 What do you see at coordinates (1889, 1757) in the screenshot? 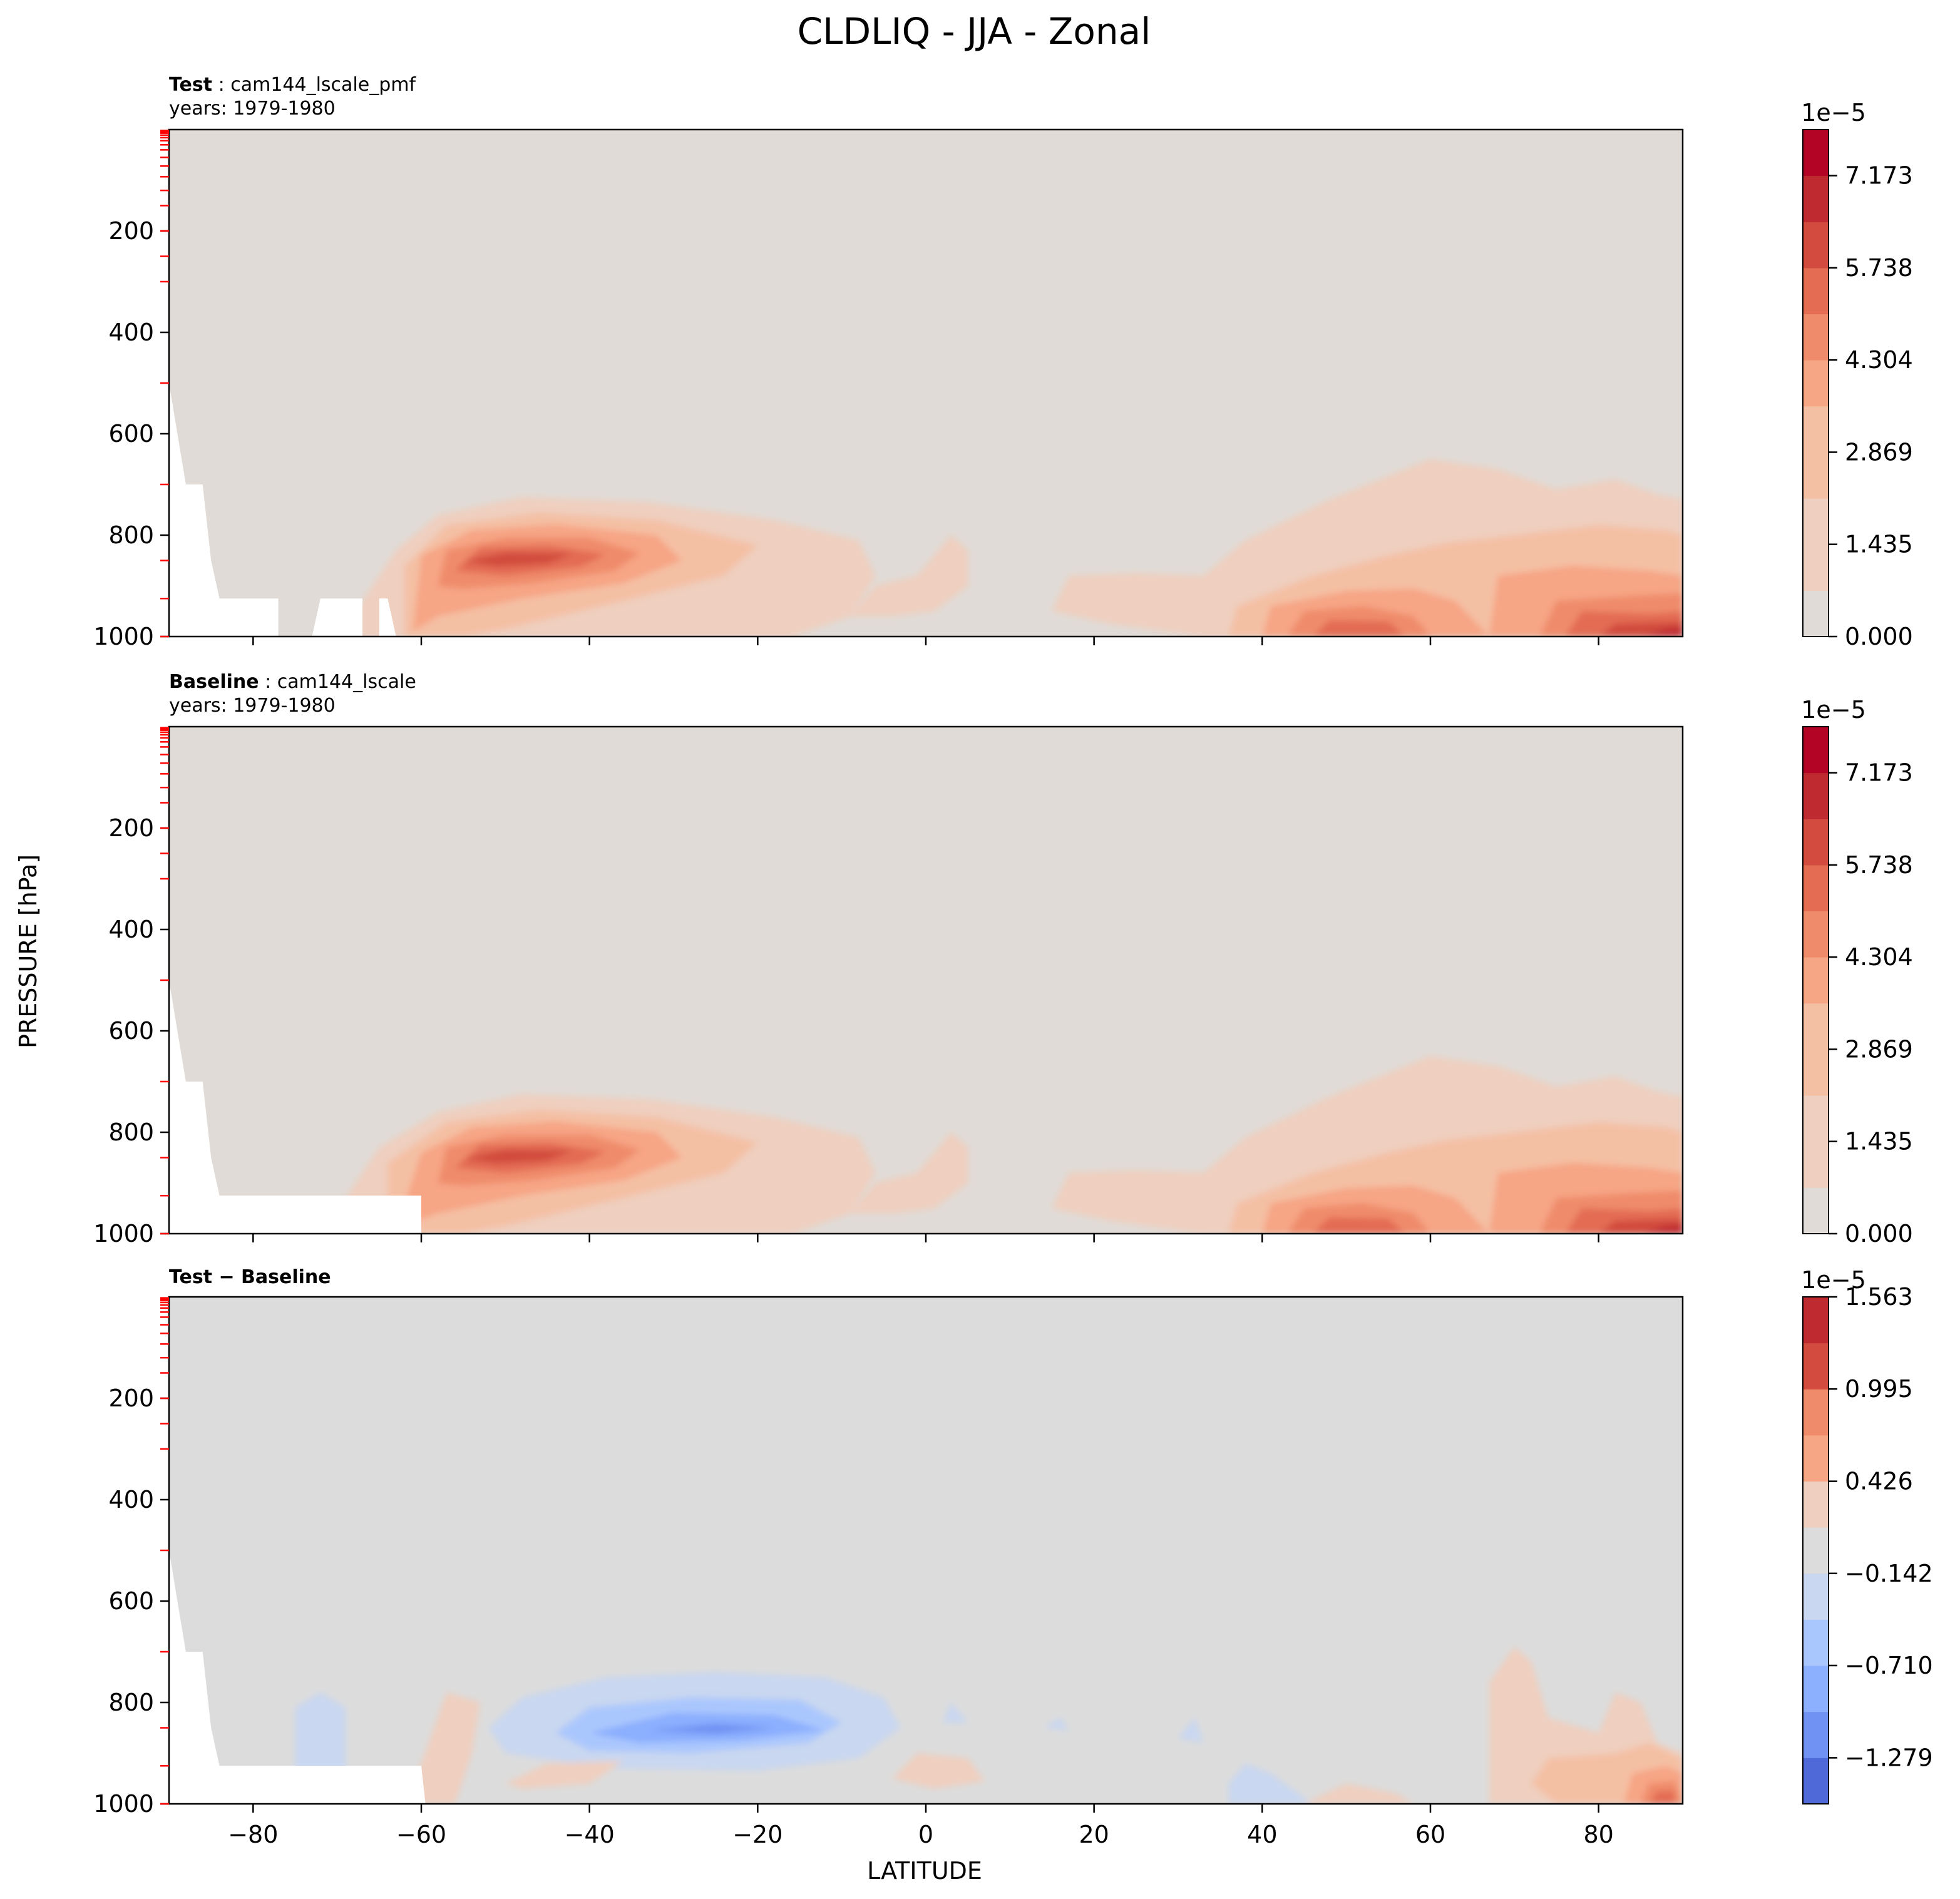
I see `colorbar-tick-label: −1.279` at bounding box center [1889, 1757].